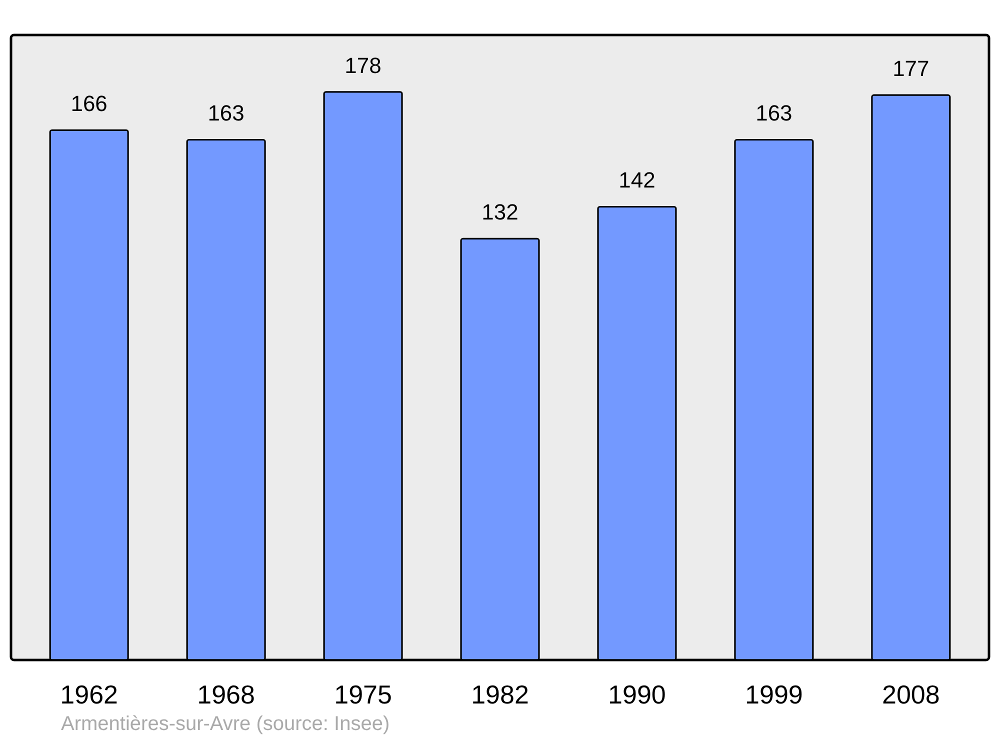 The image size is (1000, 747). What do you see at coordinates (363, 65) in the screenshot?
I see `data-label: 178` at bounding box center [363, 65].